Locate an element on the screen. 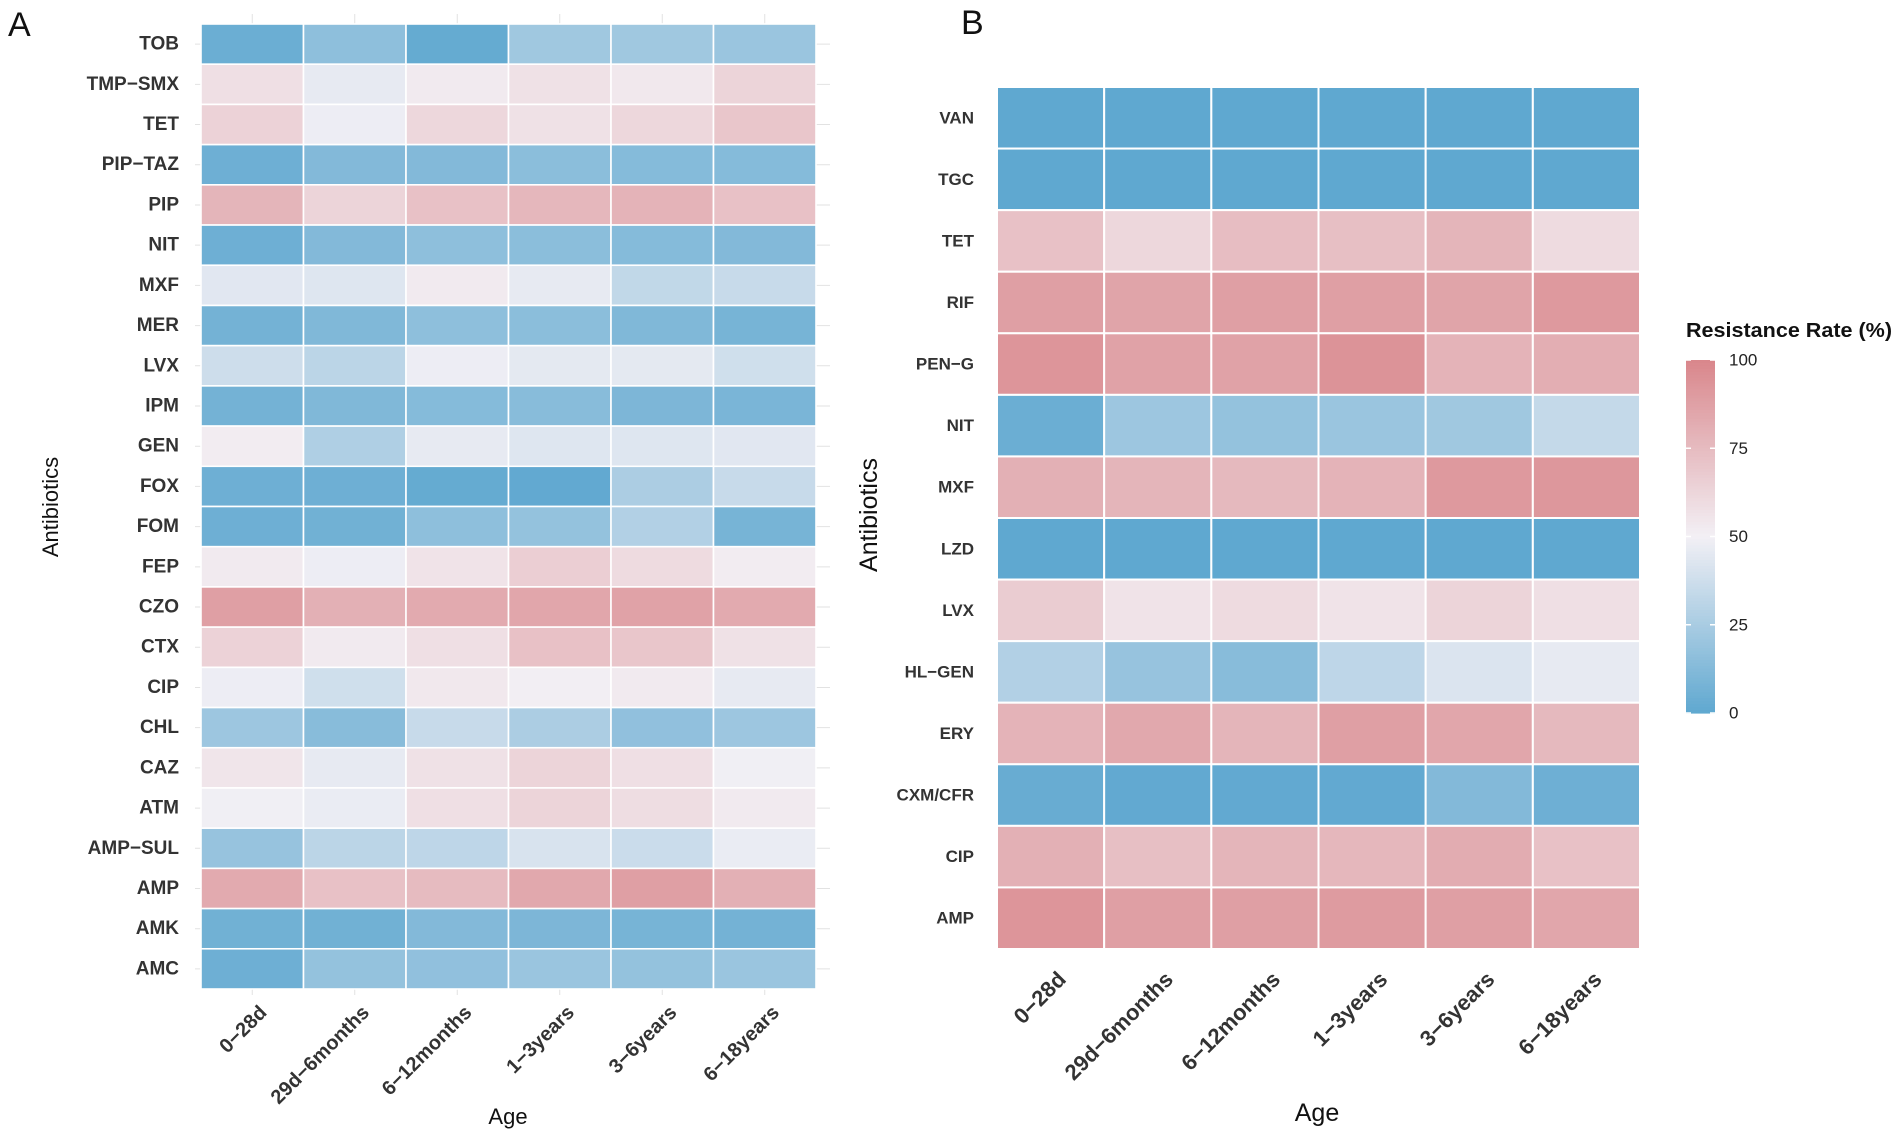  heatmap-cell-b-van-1-3years is located at coordinates (1372, 118).